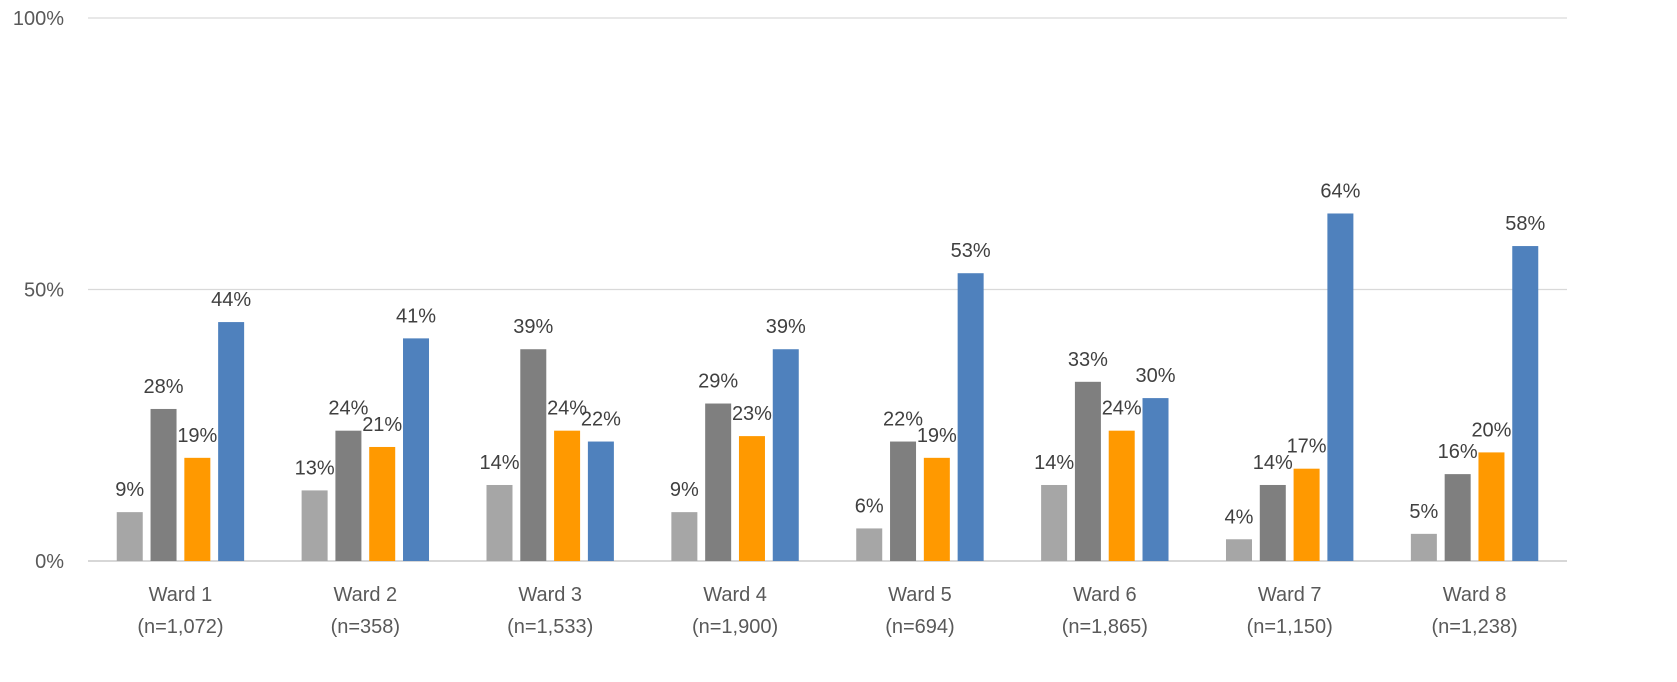 This screenshot has height=682, width=1677. I want to click on data-label: 20%, so click(1491, 430).